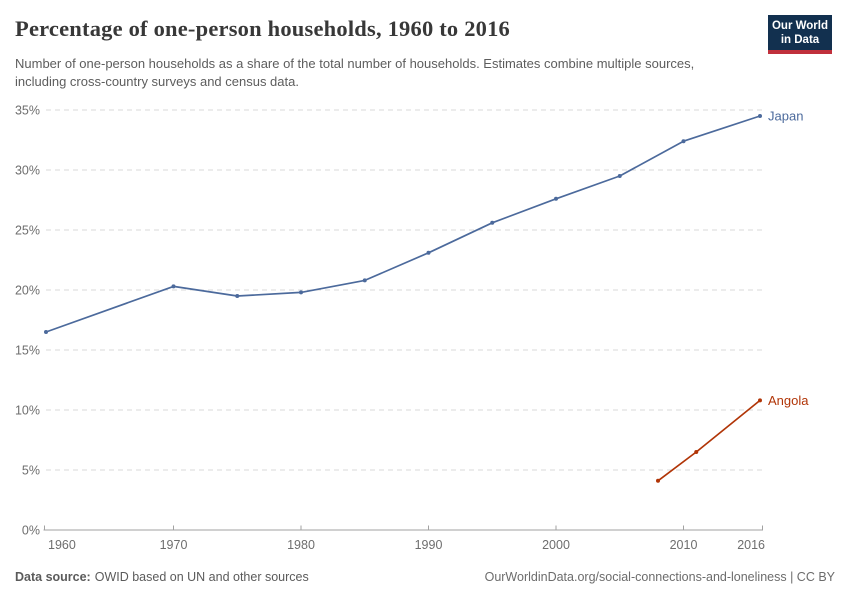 This screenshot has width=850, height=600. What do you see at coordinates (684, 545) in the screenshot?
I see `x-tick-label: 2010` at bounding box center [684, 545].